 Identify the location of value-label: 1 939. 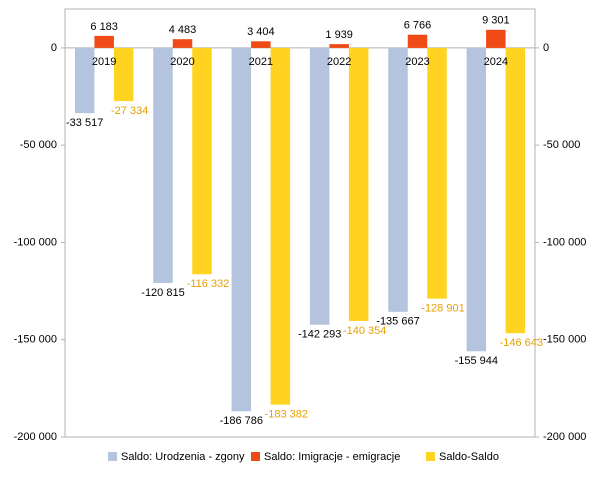
(339, 35).